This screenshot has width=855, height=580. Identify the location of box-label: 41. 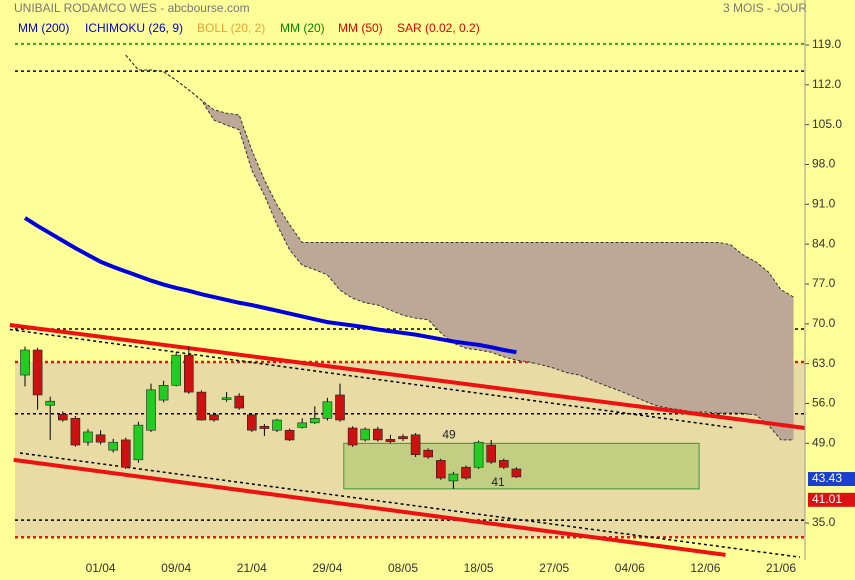
(498, 482).